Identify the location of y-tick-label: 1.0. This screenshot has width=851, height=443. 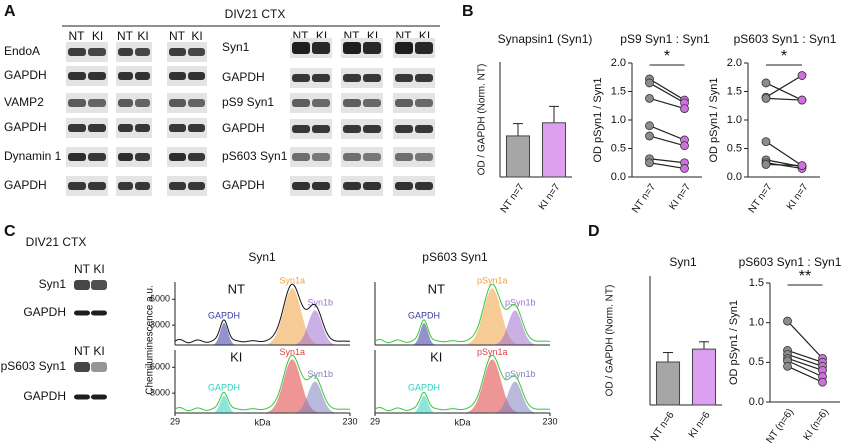
(756, 323).